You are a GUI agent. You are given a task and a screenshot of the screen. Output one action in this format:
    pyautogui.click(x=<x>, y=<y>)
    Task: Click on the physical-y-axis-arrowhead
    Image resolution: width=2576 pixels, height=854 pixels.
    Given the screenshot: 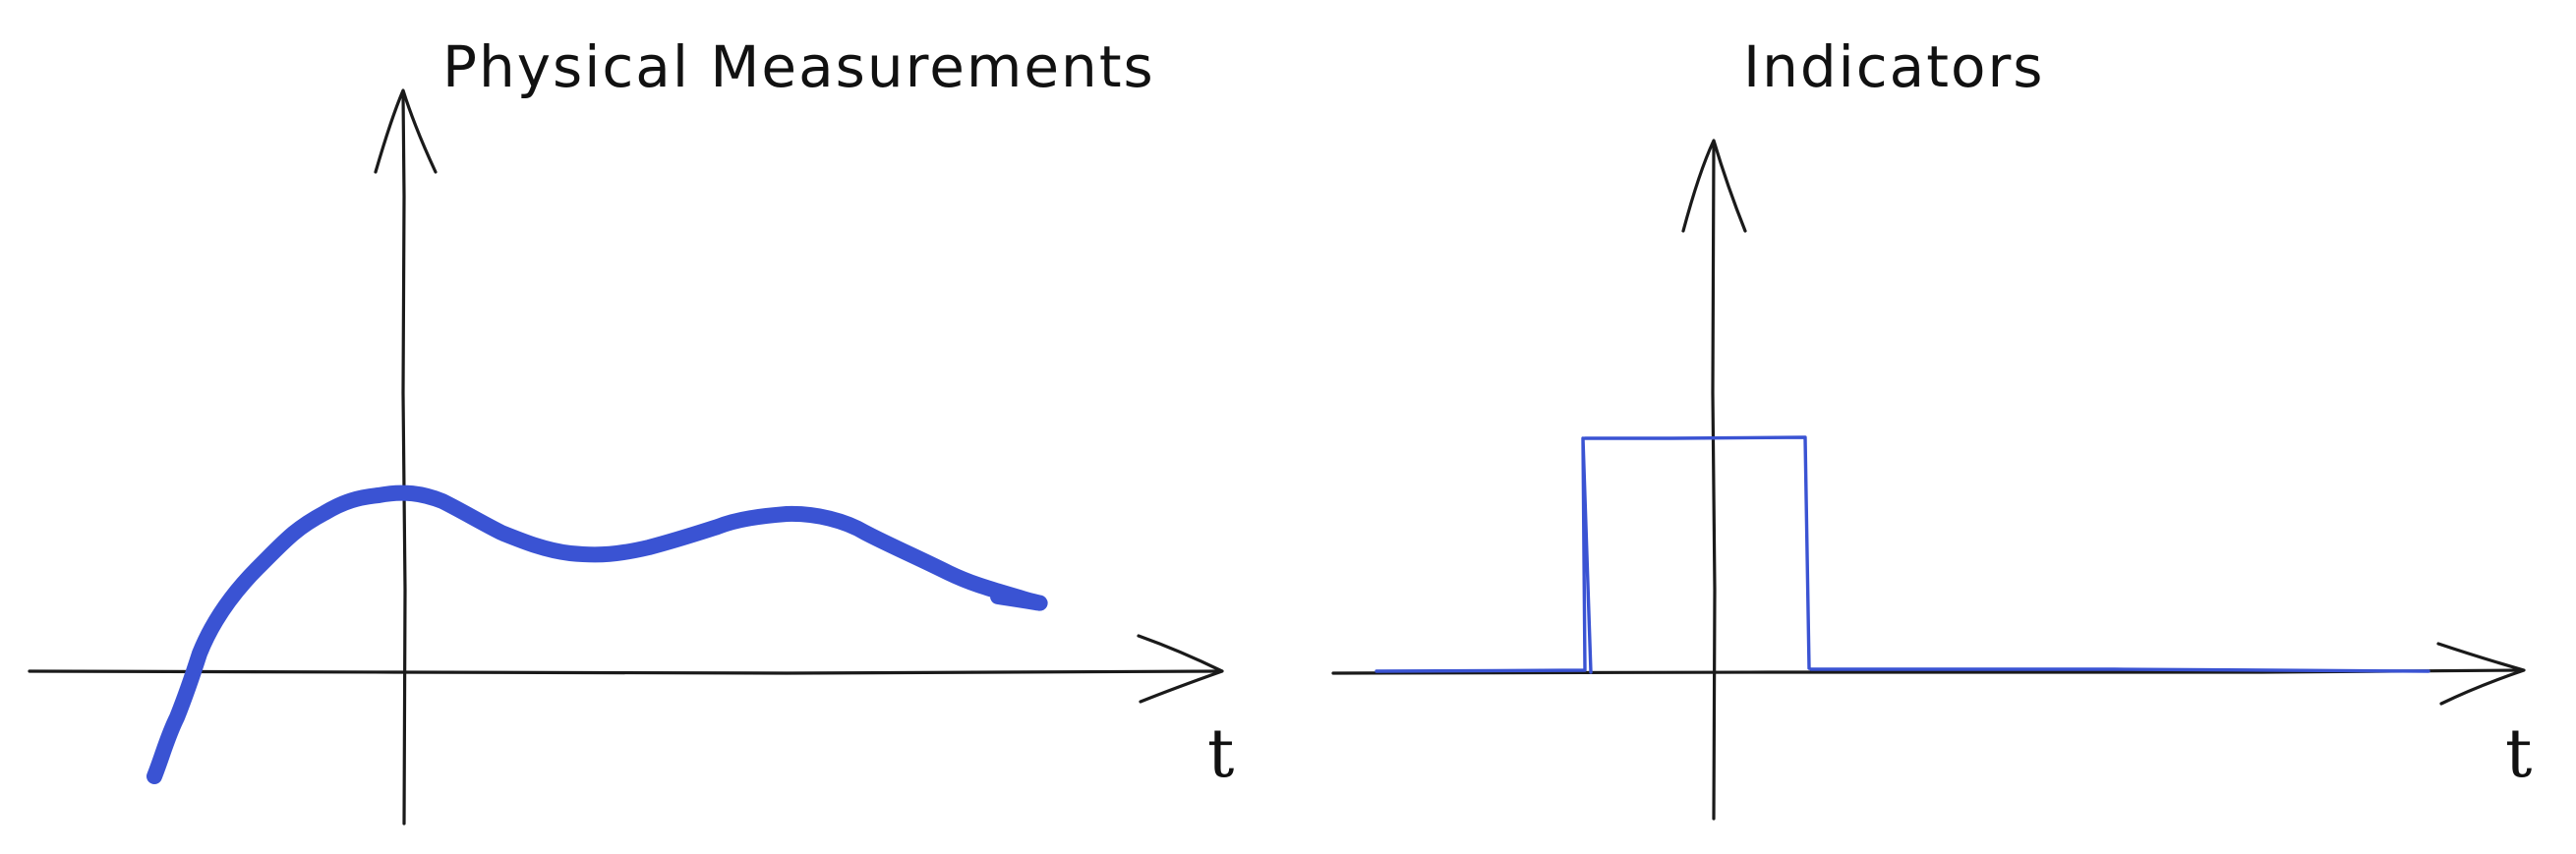 What is the action you would take?
    pyautogui.click(x=406, y=131)
    